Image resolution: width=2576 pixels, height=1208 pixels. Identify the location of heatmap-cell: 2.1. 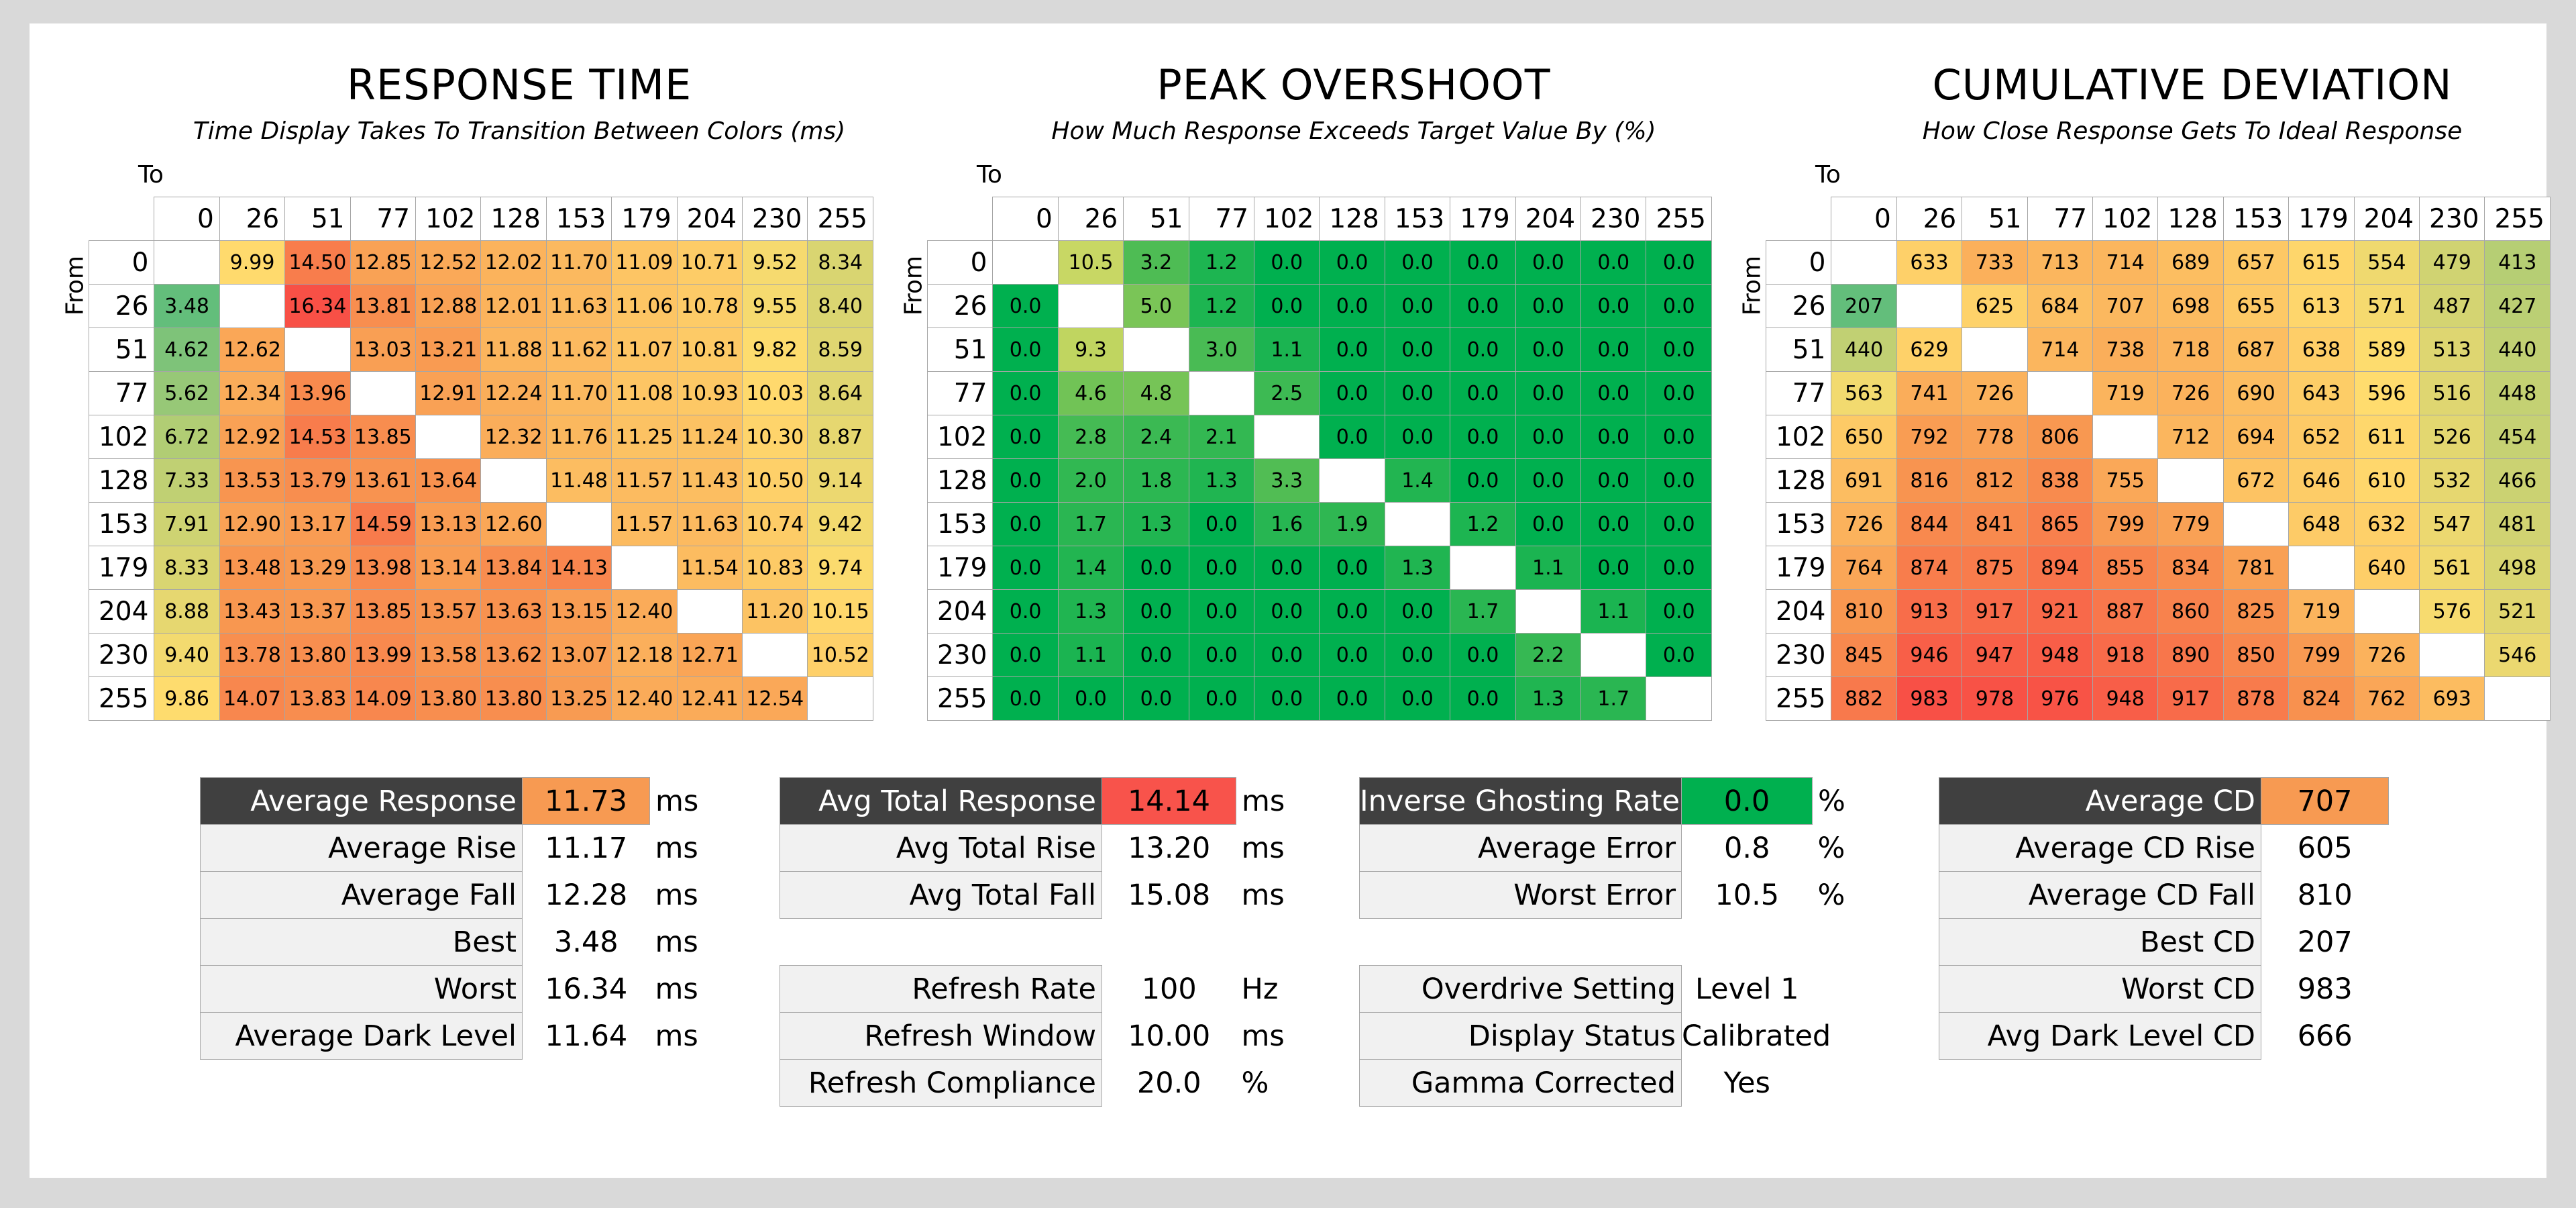
(1221, 437).